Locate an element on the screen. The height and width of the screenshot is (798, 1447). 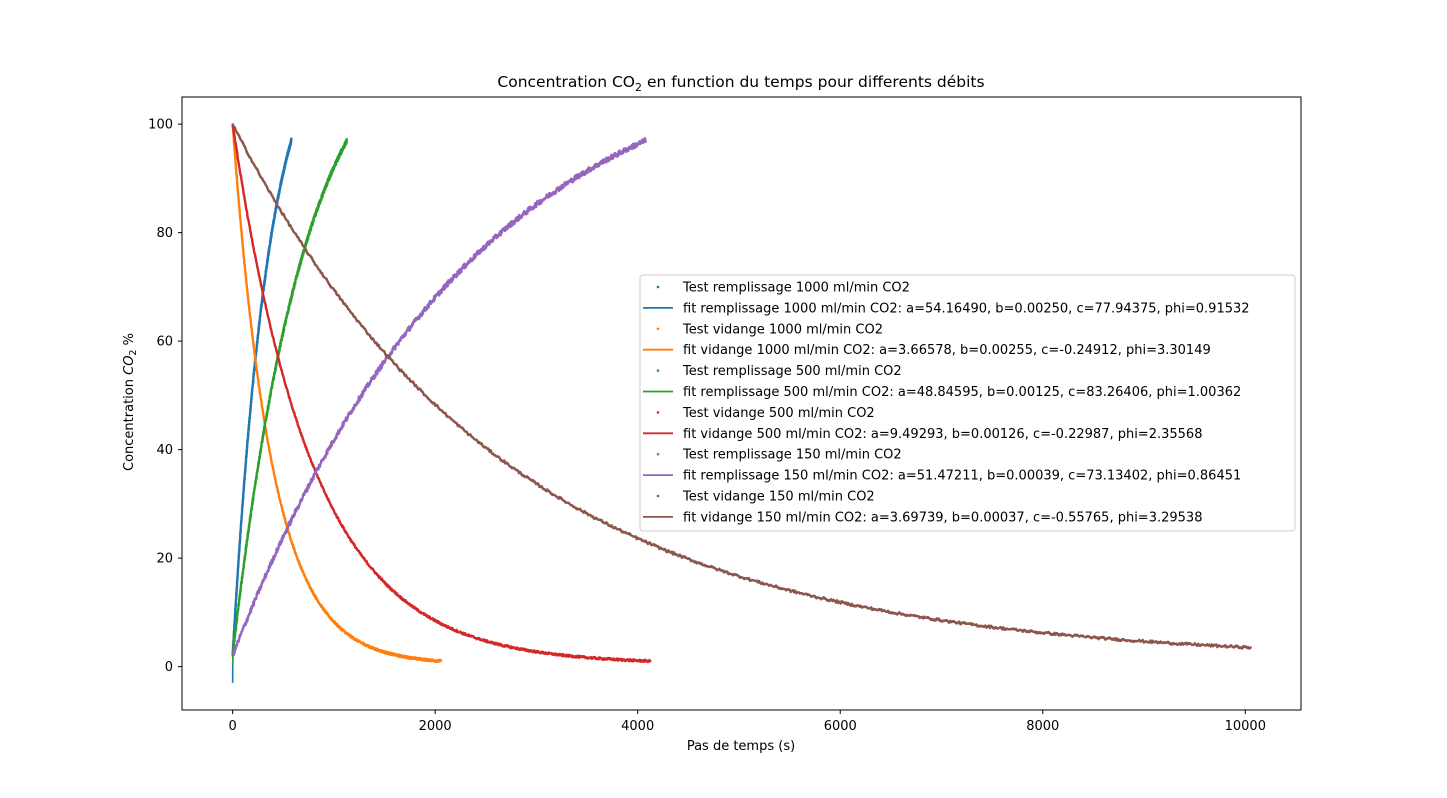
legend-label: Test vidange 1000 ml/min CO2 is located at coordinates (782, 329).